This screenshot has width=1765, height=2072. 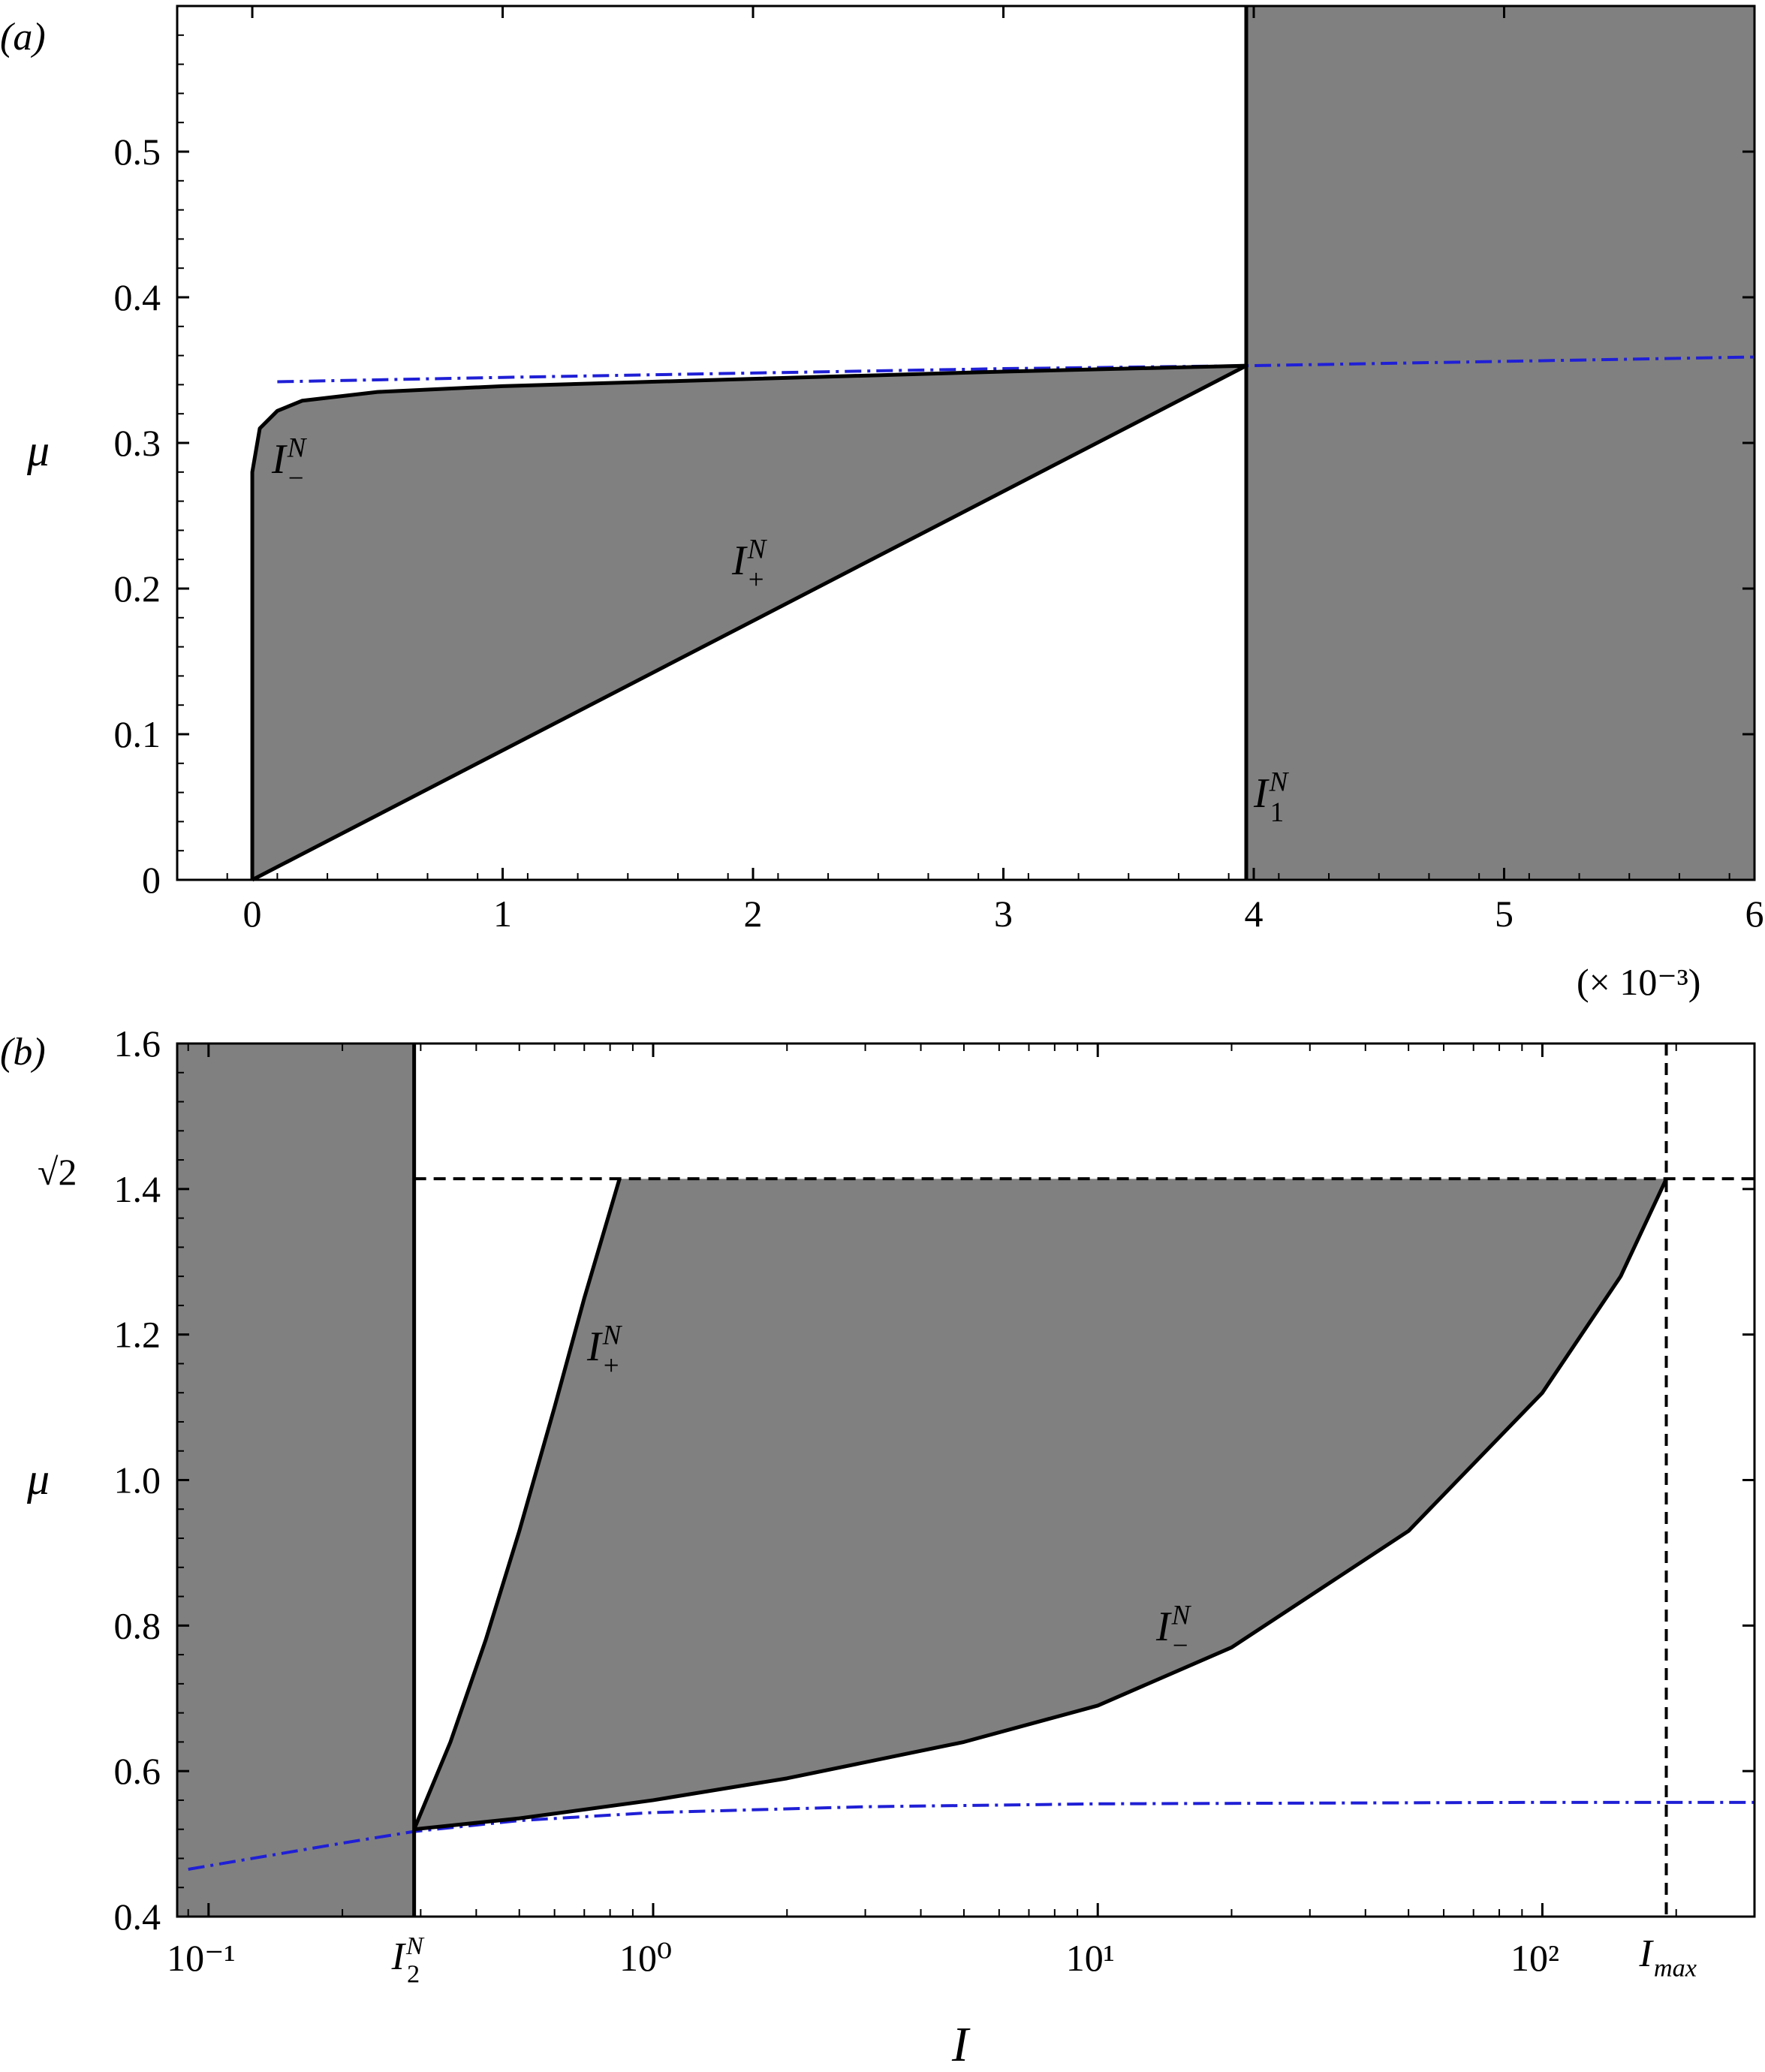 I want to click on panel-a-x-tick-label: 0, so click(x=252, y=914).